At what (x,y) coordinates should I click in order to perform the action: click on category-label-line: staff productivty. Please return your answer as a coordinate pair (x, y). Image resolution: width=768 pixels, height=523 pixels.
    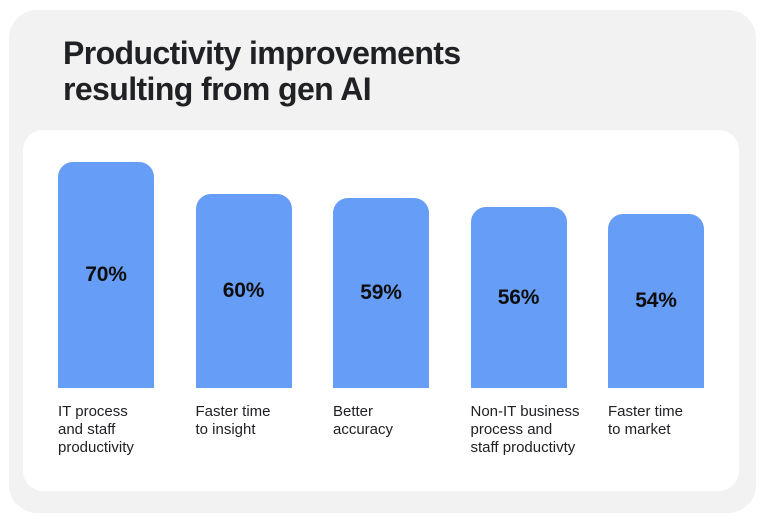
    Looking at the image, I should click on (523, 447).